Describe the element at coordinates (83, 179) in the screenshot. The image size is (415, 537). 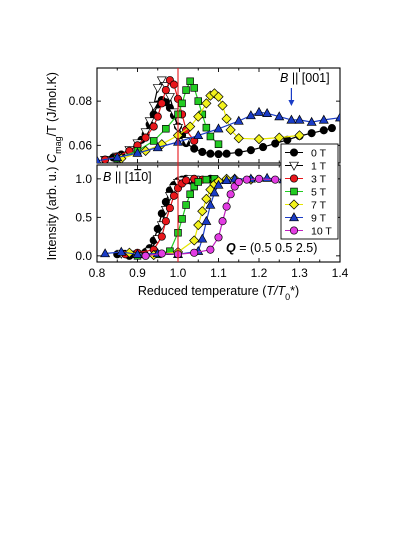
I see `bottom-y-tick-label: 1.0` at that location.